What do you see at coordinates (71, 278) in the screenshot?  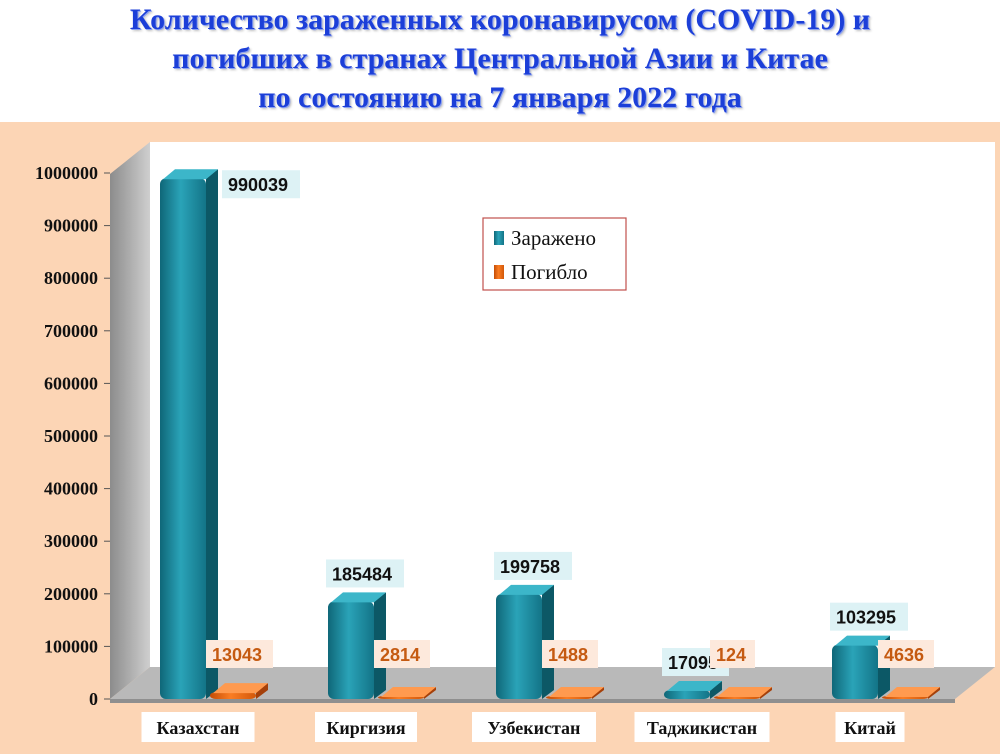 I see `y-tick-label: 800000` at bounding box center [71, 278].